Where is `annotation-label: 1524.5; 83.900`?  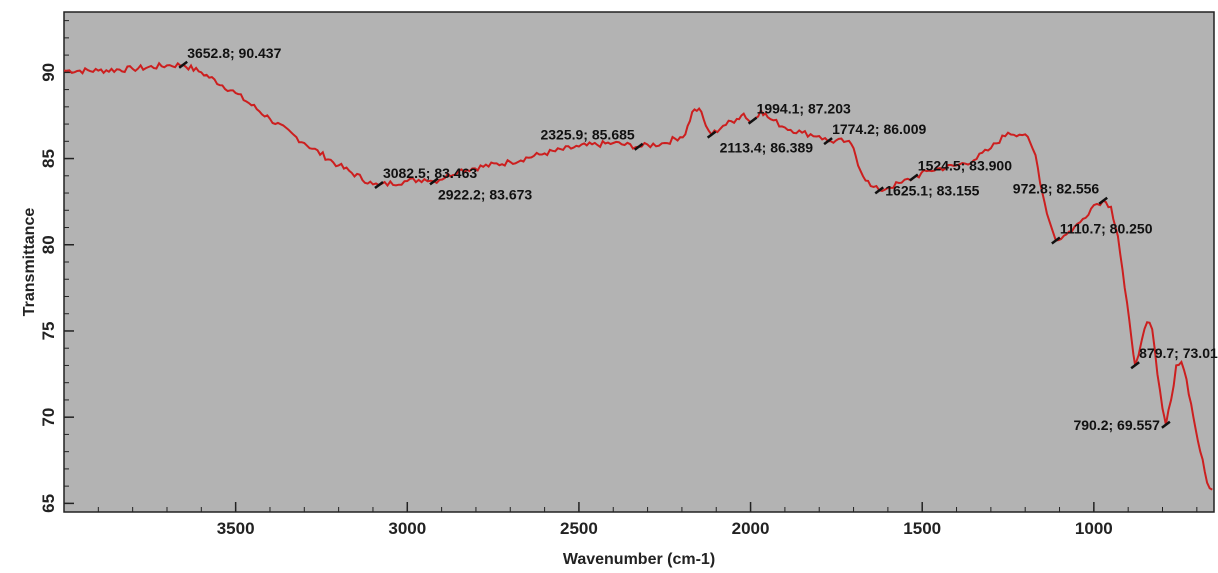
annotation-label: 1524.5; 83.900 is located at coordinates (965, 166).